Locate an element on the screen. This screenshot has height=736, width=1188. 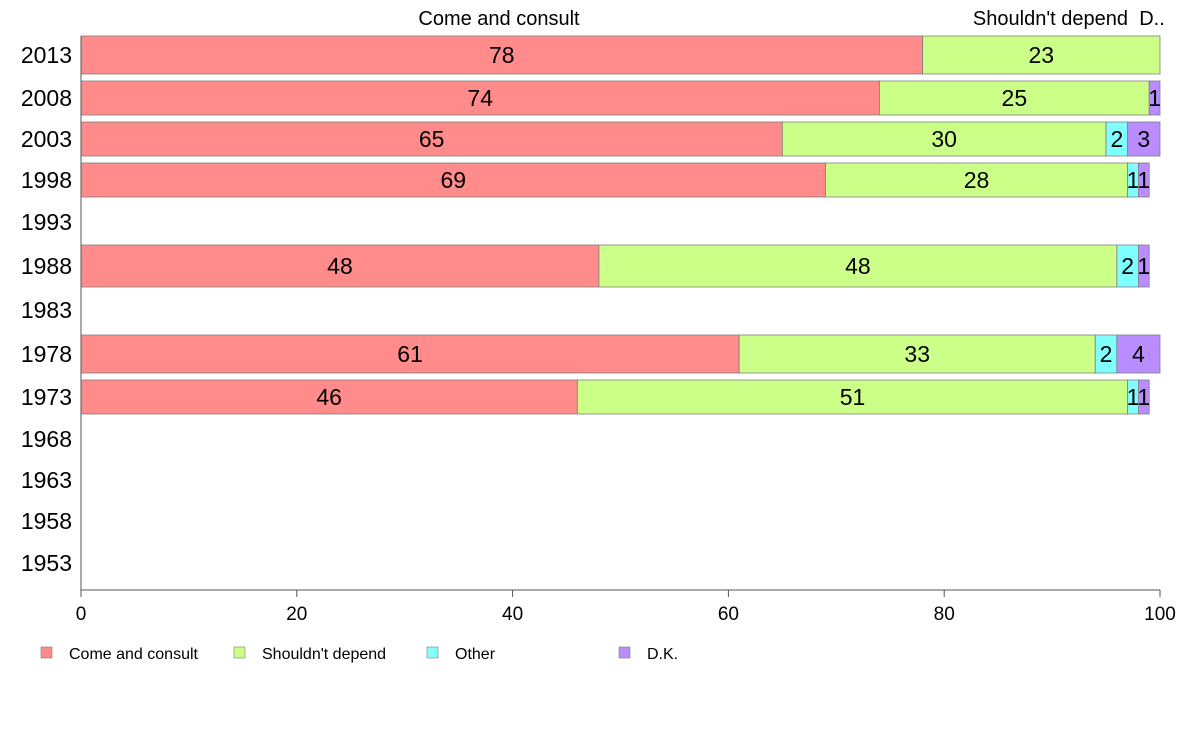
top-series-labels: Come and consult Shouldn't depend D.. is located at coordinates (791, 19).